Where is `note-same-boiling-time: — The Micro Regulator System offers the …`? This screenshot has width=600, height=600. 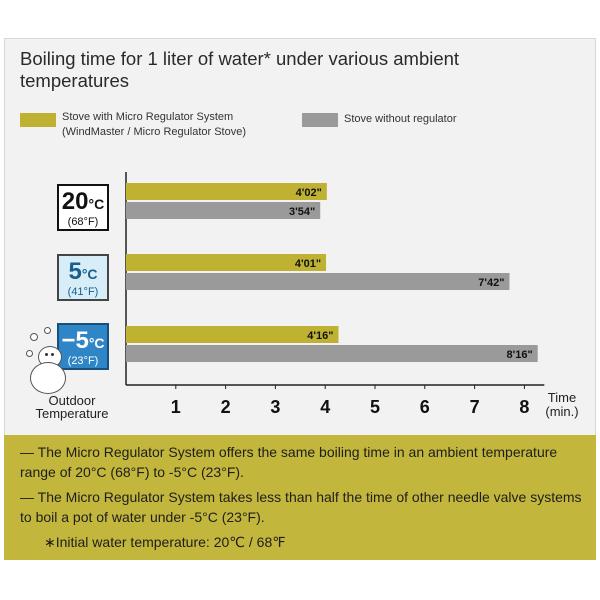
note-same-boiling-time: — The Micro Regulator System offers the … is located at coordinates (289, 462).